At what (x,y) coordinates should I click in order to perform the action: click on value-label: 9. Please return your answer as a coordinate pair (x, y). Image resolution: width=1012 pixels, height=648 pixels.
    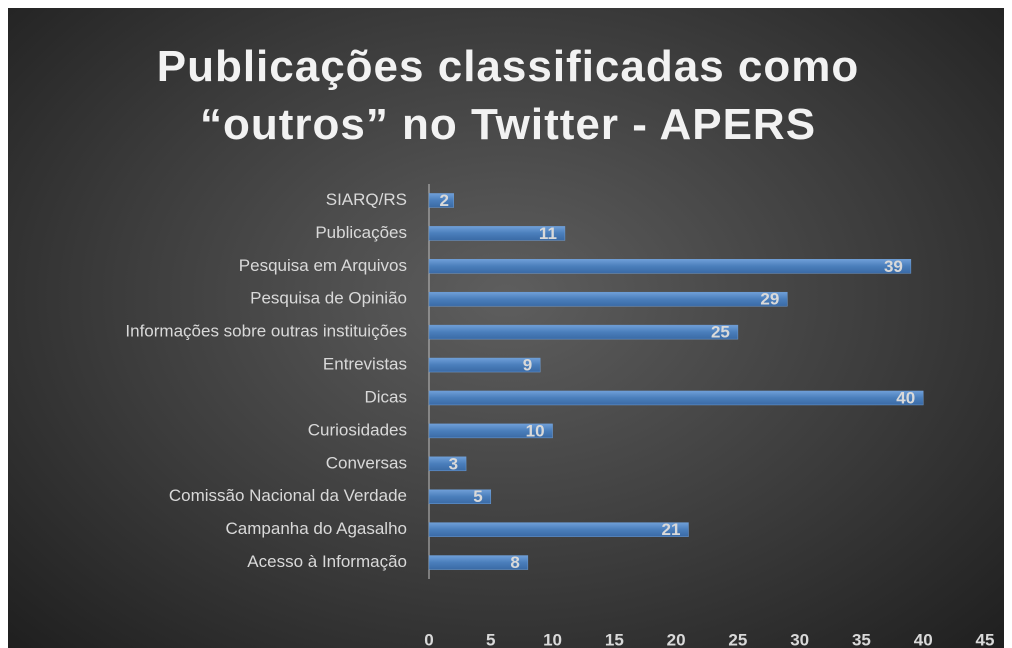
    Looking at the image, I should click on (527, 365).